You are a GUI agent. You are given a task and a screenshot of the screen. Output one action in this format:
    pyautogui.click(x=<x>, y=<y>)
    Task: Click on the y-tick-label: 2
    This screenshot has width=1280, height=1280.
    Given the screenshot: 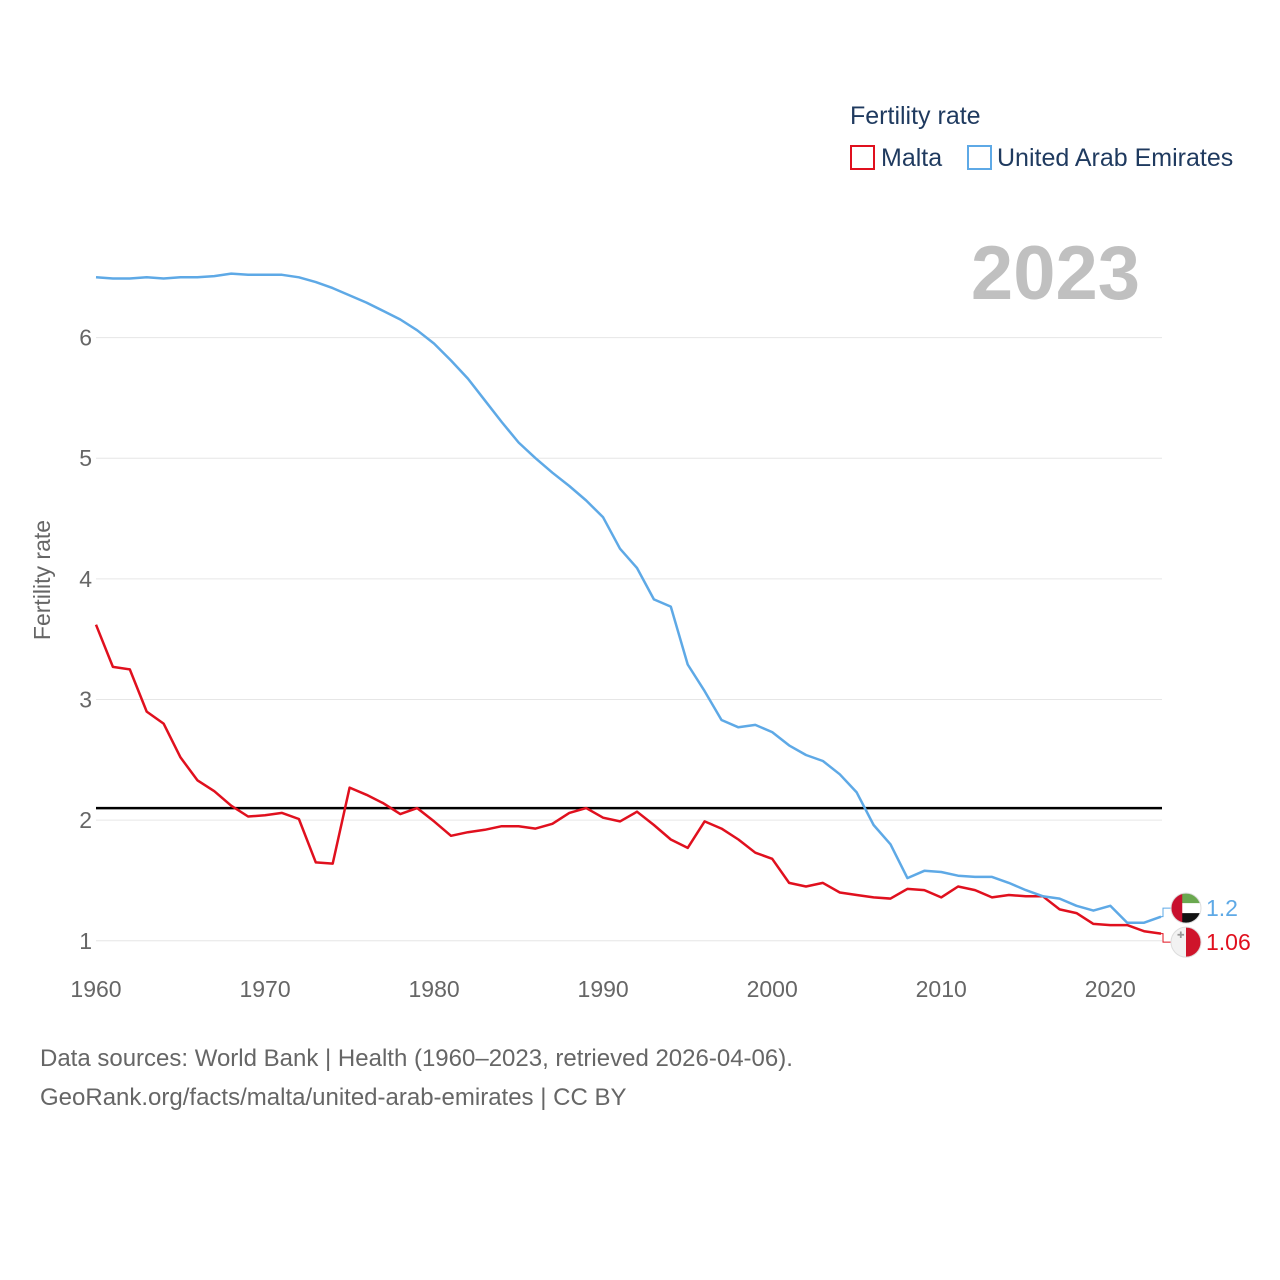 What is the action you would take?
    pyautogui.click(x=85, y=820)
    